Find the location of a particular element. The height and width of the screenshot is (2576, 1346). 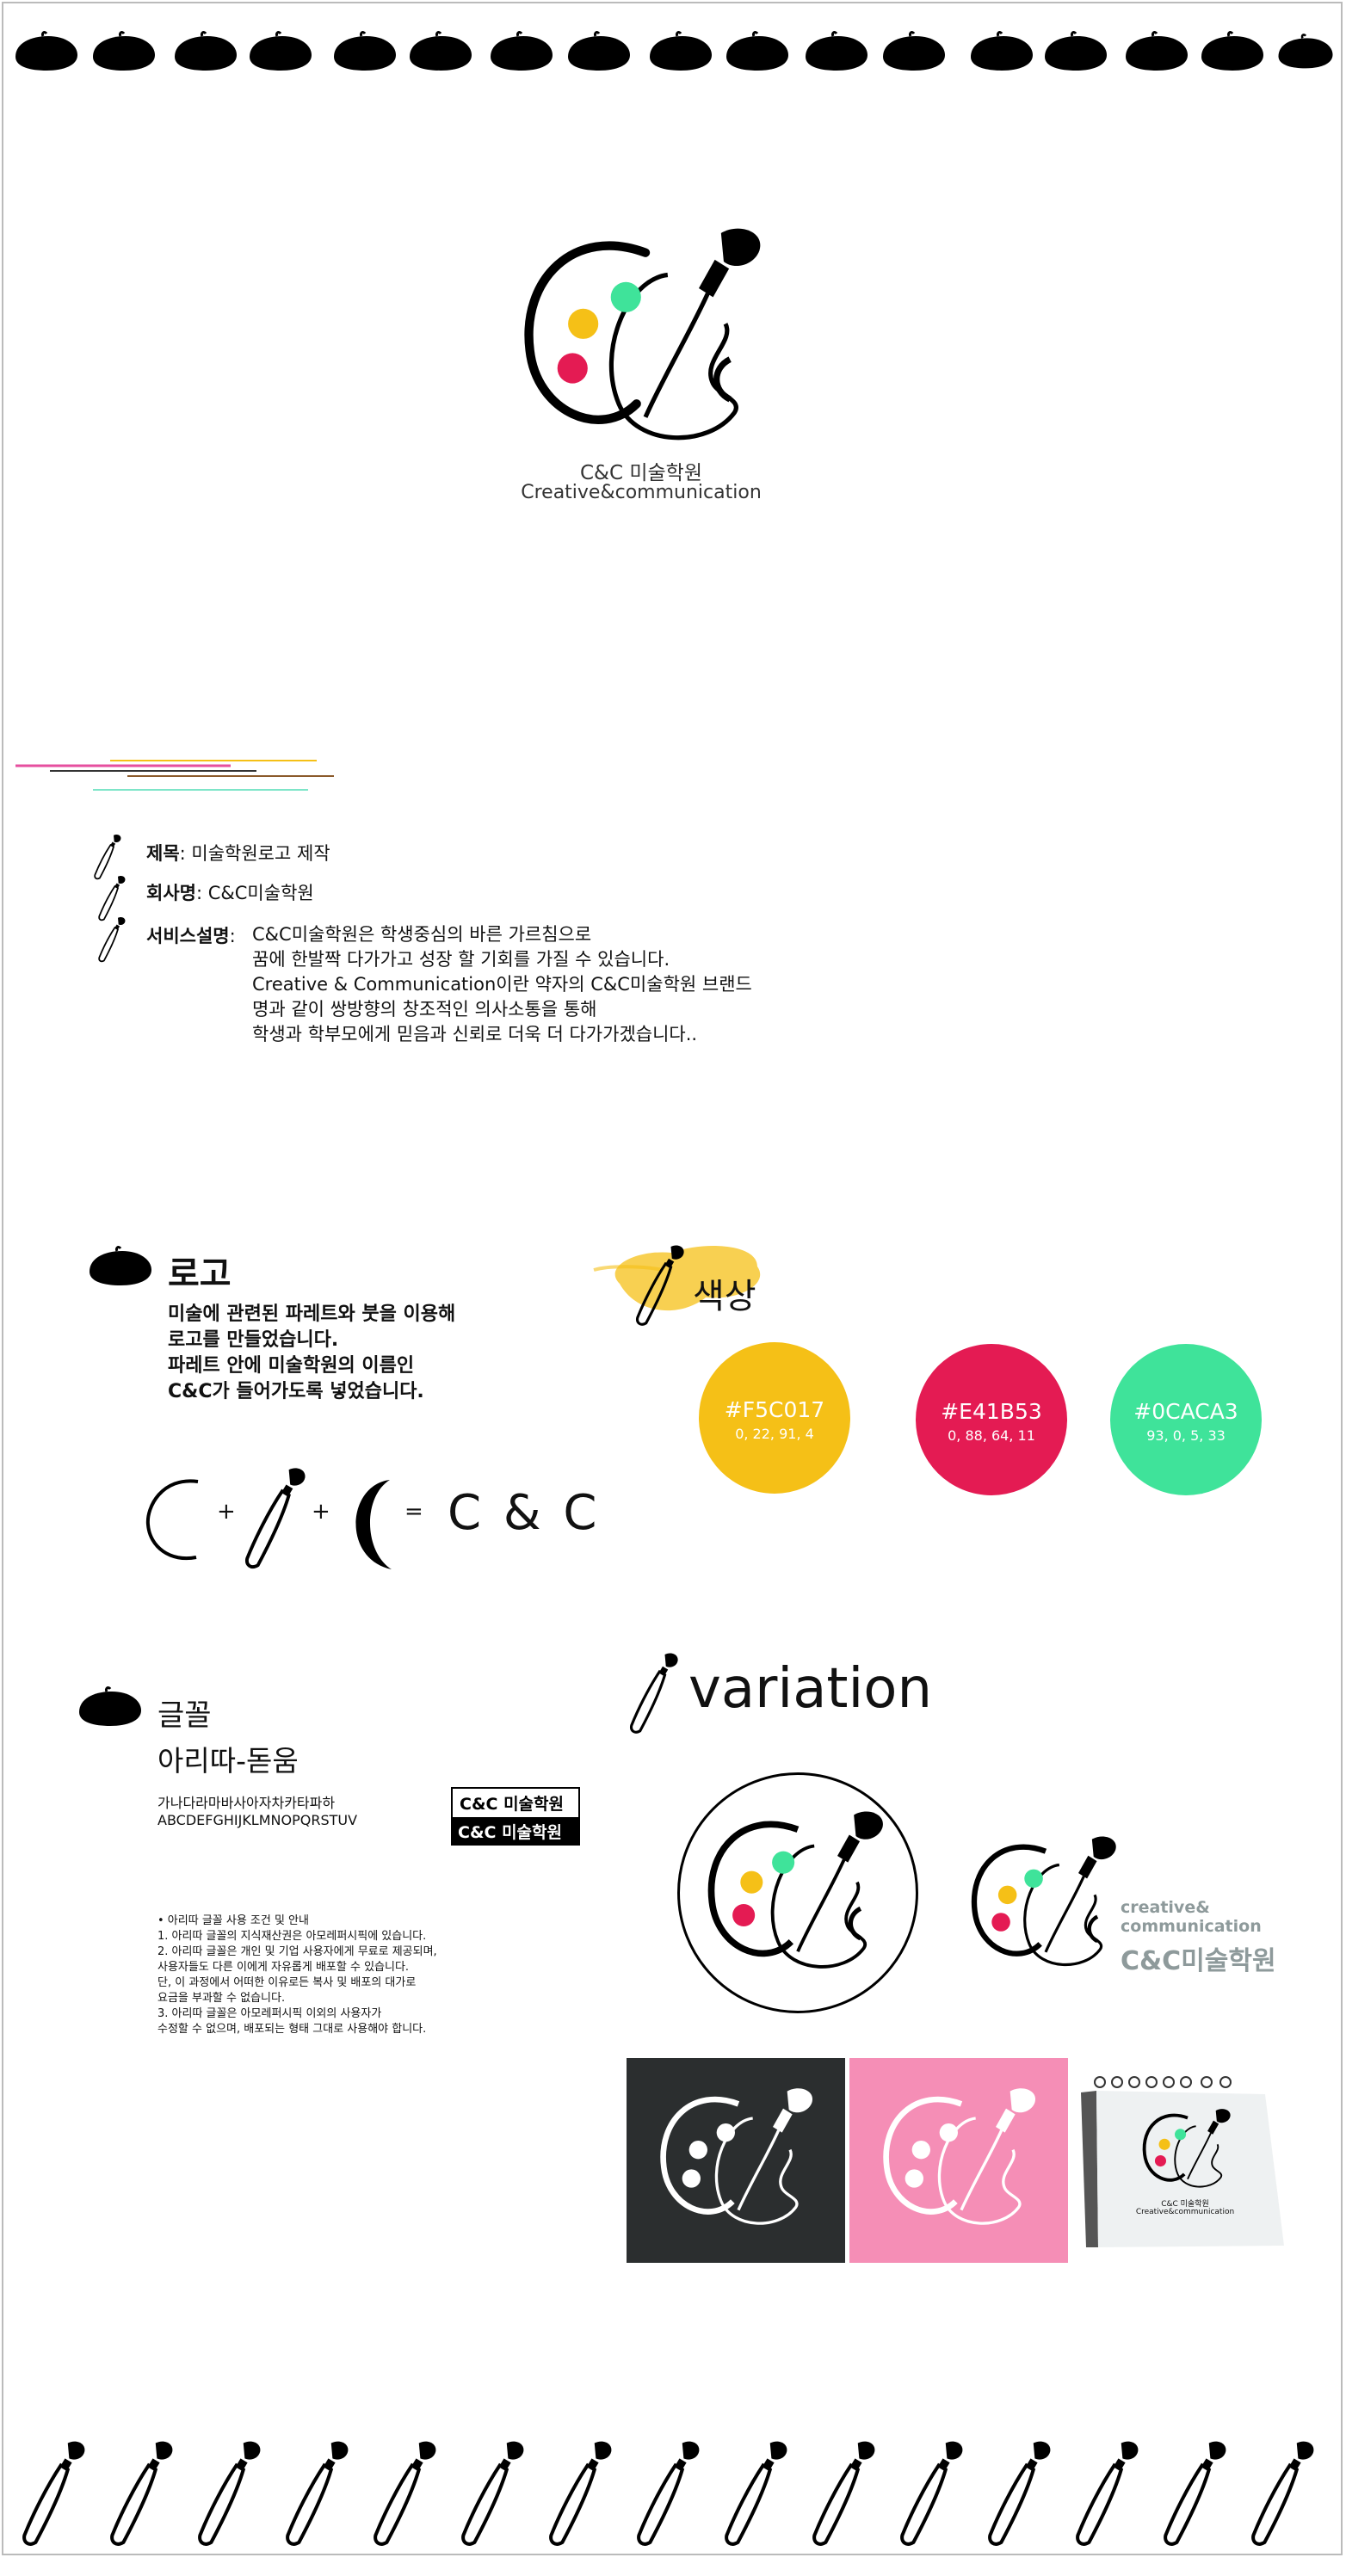

swatch-values: 0, 88, 64, 11 is located at coordinates (992, 1436).